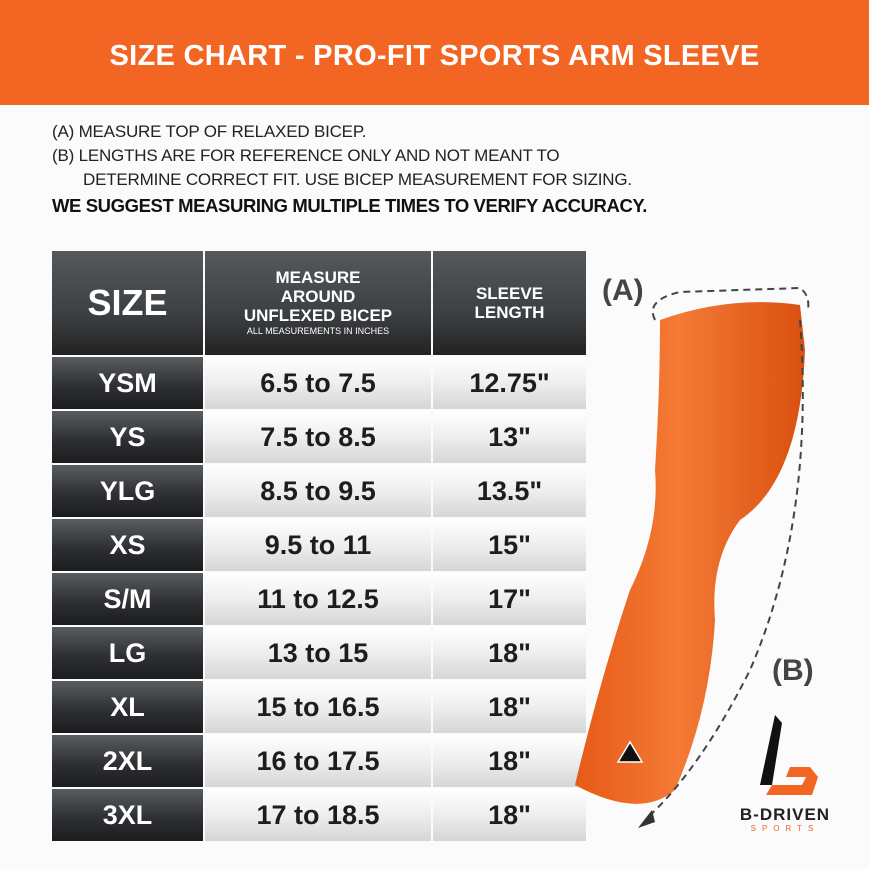 Image resolution: width=869 pixels, height=869 pixels. I want to click on table-row: YSM 6.5 to 7.5 12.75", so click(319, 383).